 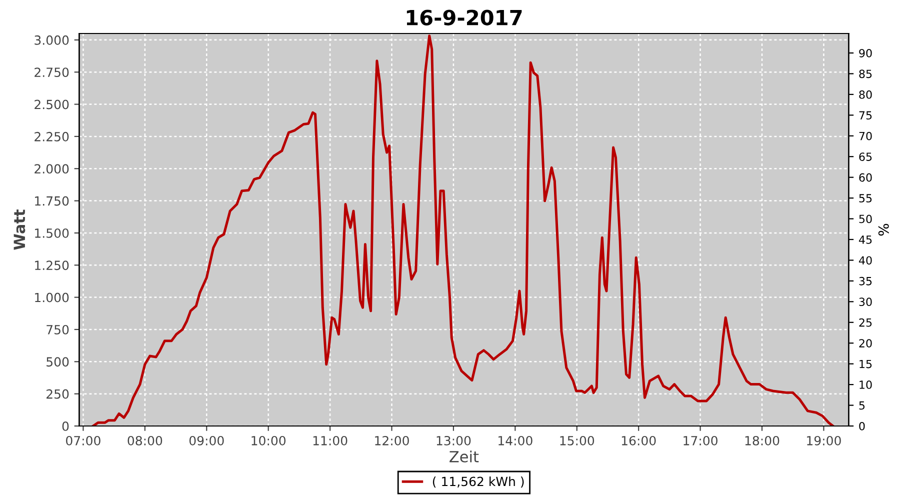 What do you see at coordinates (762, 441) in the screenshot?
I see `x-tick-label: 18:00` at bounding box center [762, 441].